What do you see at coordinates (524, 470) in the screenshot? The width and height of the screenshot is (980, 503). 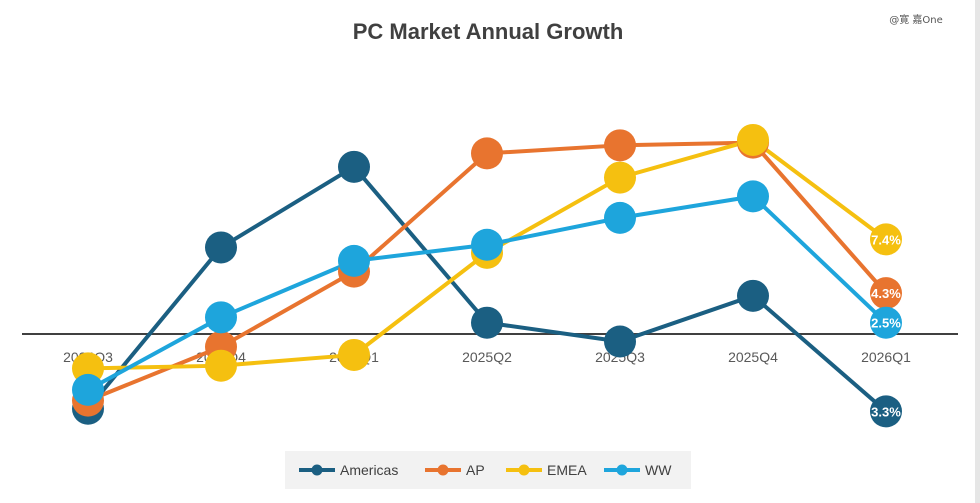 I see `legend-swatch-marker-emea` at bounding box center [524, 470].